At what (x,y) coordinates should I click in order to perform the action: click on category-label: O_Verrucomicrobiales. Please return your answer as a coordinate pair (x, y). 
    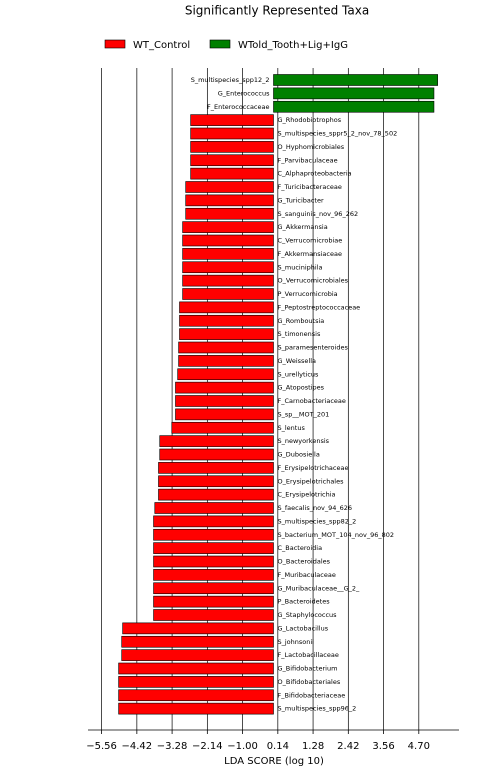
    Looking at the image, I should click on (313, 281).